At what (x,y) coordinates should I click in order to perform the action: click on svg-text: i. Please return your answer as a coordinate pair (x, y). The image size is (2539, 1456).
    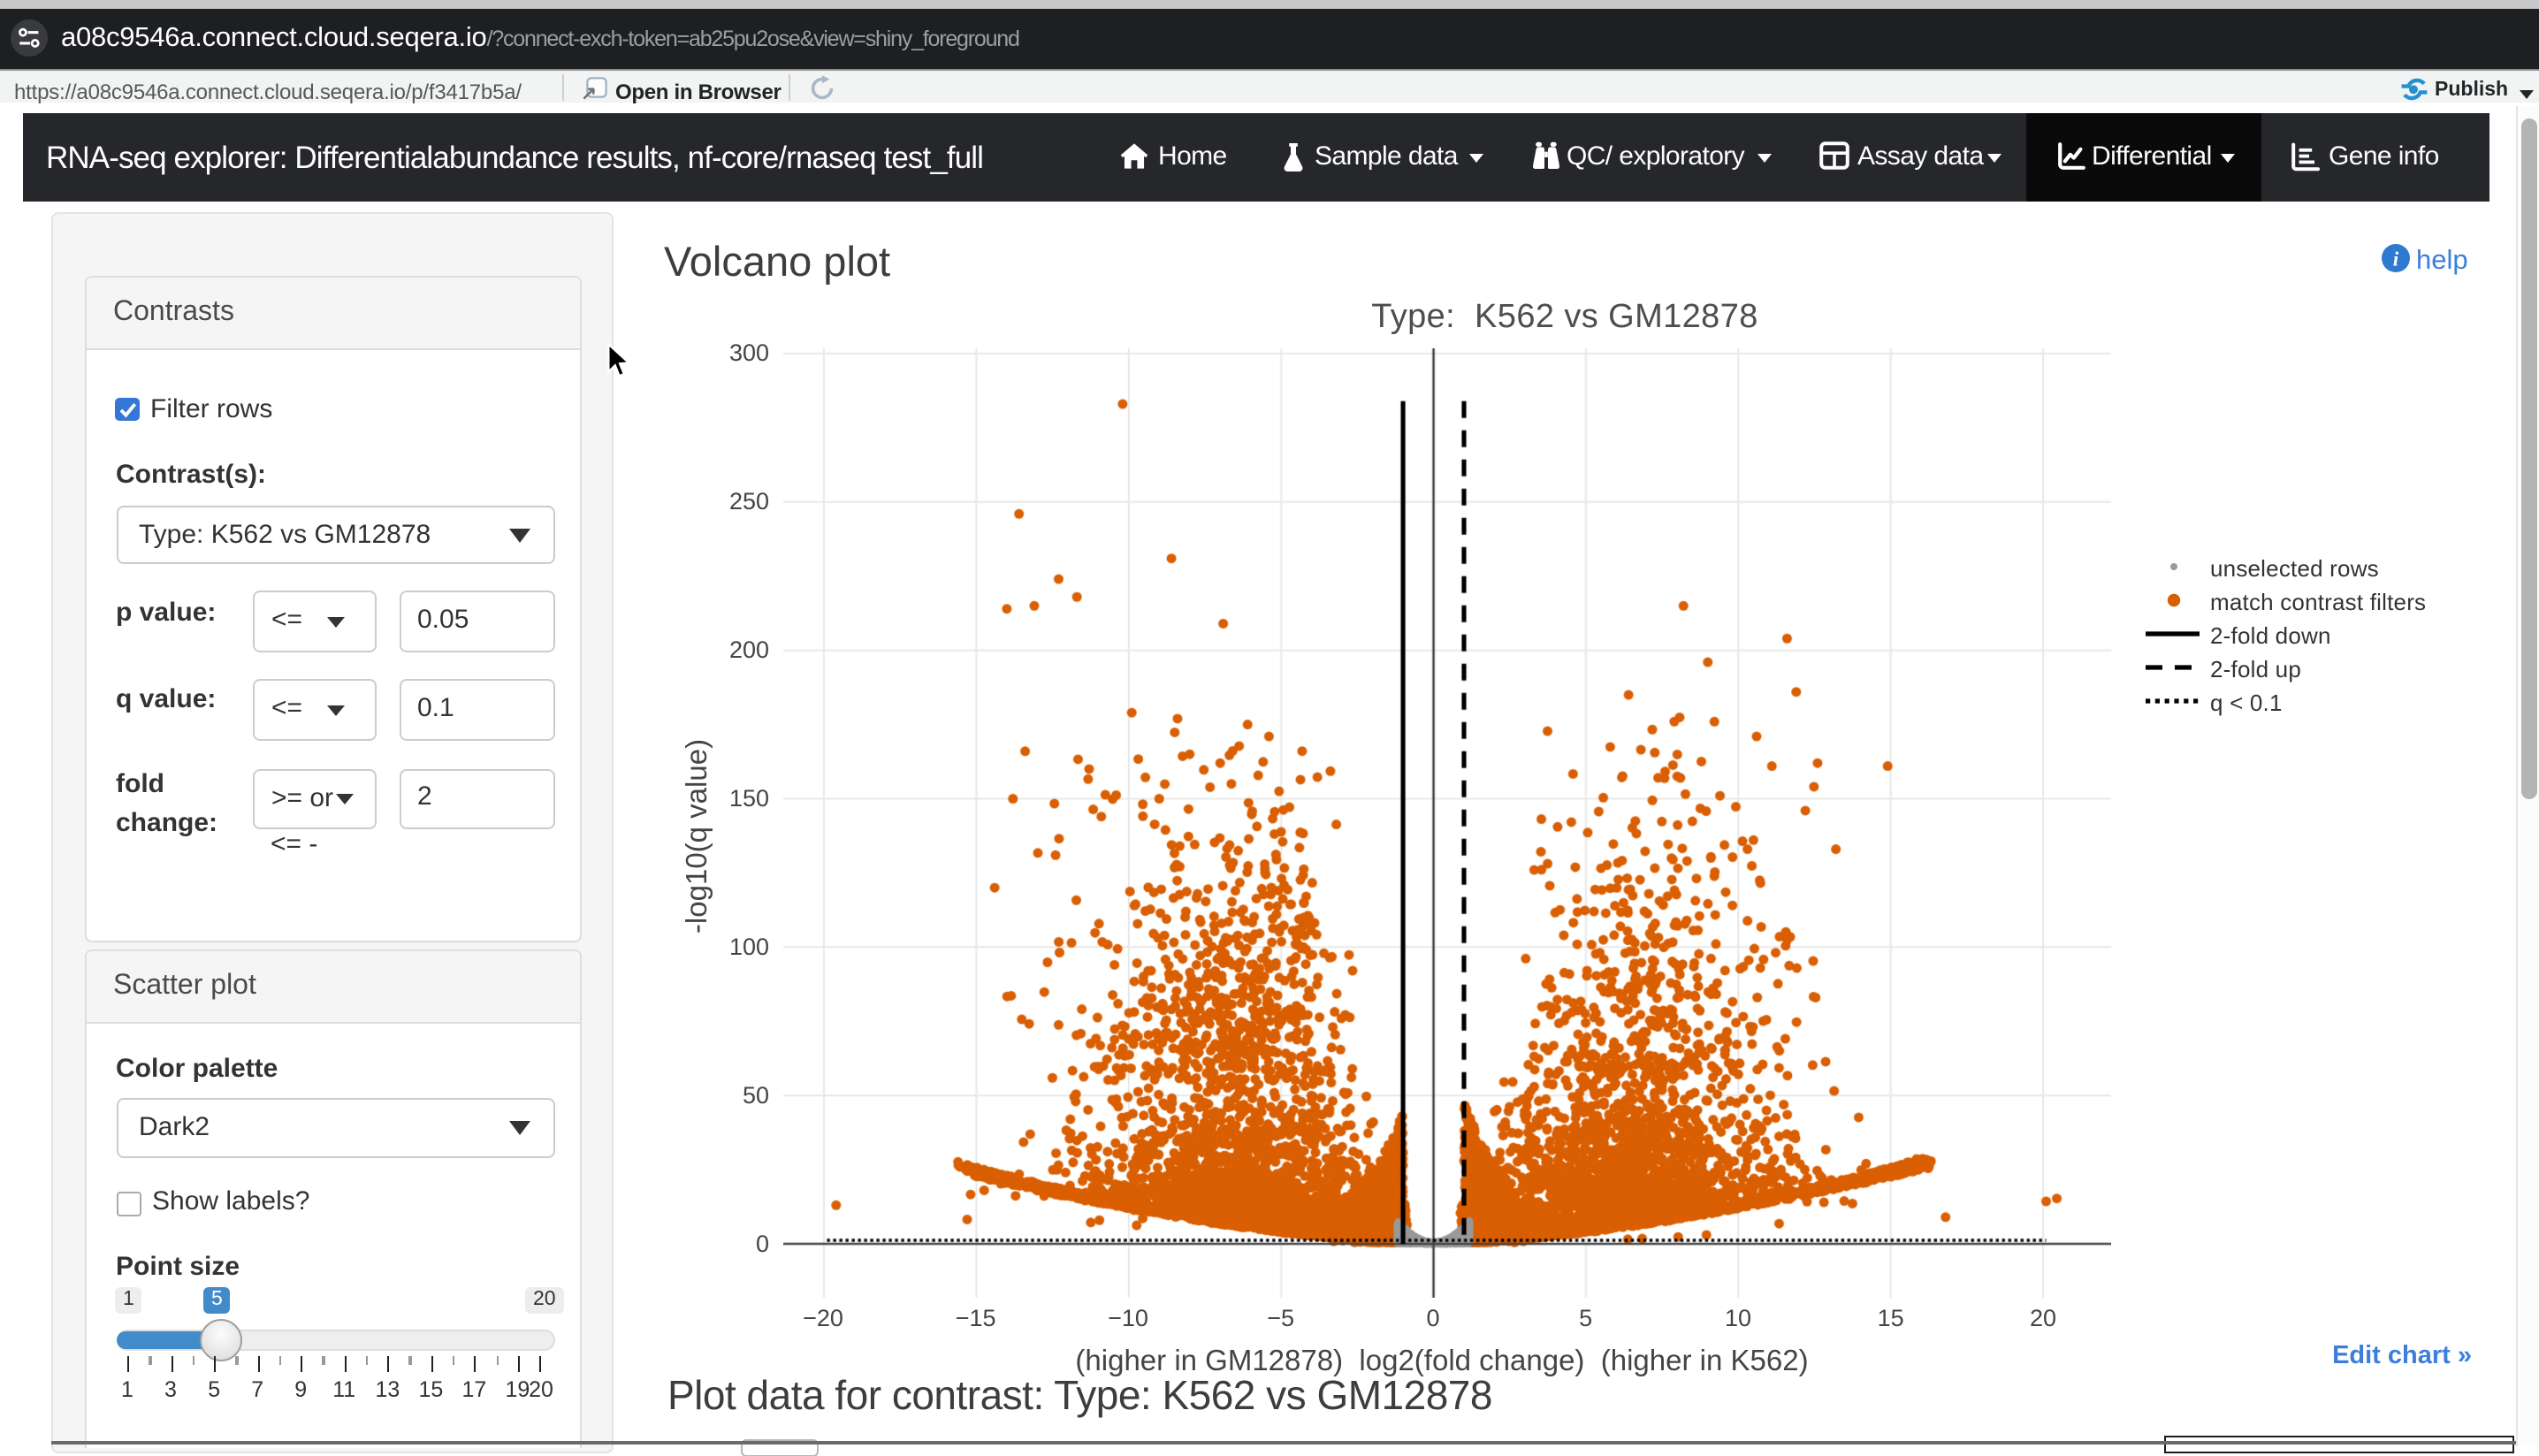
    Looking at the image, I should click on (2396, 259).